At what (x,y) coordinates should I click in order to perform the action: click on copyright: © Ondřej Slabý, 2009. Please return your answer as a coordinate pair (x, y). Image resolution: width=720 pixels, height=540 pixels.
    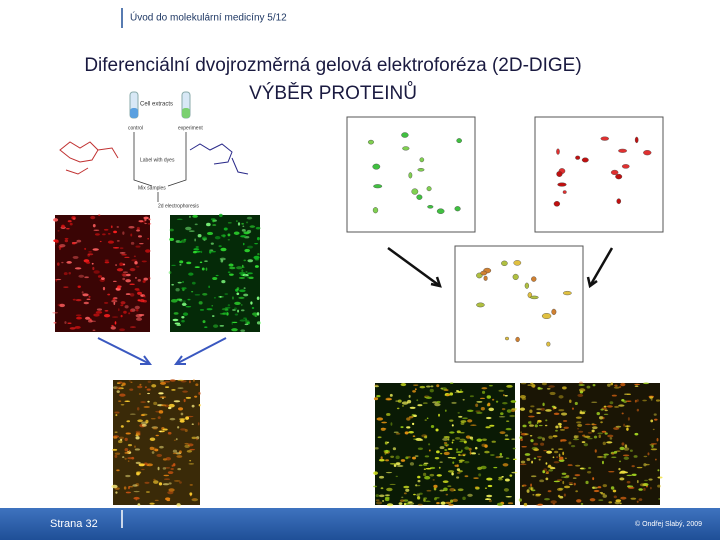
    Looking at the image, I should click on (668, 524).